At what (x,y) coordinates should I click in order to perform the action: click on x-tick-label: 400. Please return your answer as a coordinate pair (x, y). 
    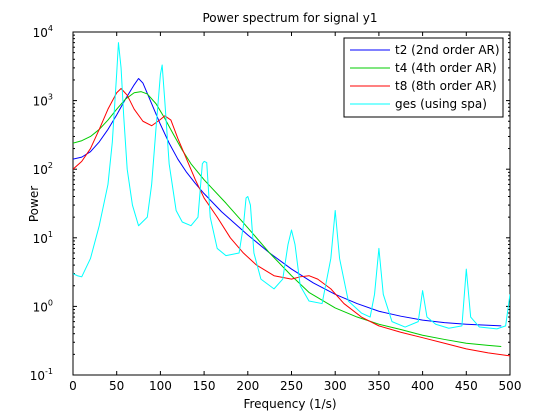
    Looking at the image, I should click on (422, 386).